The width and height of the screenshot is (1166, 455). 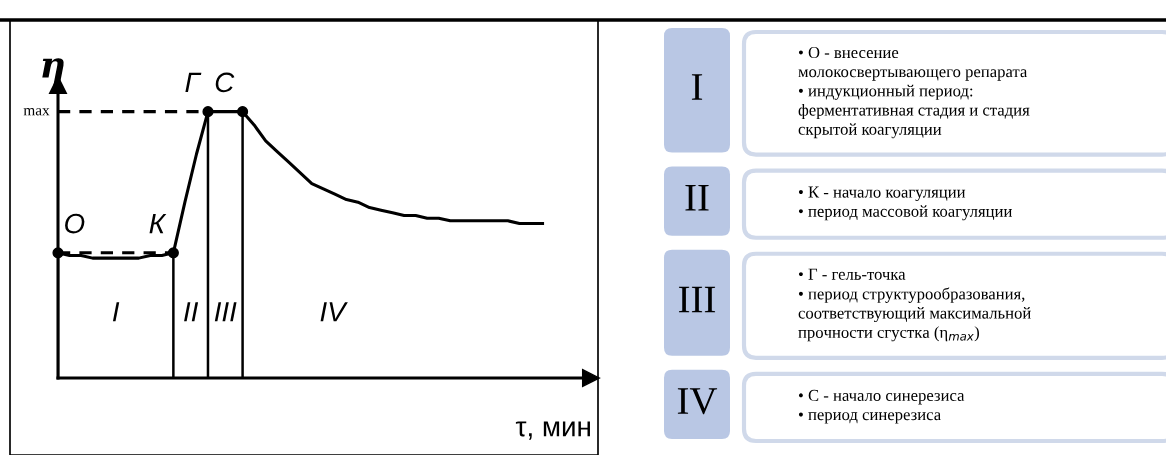 What do you see at coordinates (697, 401) in the screenshot?
I see `category-label: IV` at bounding box center [697, 401].